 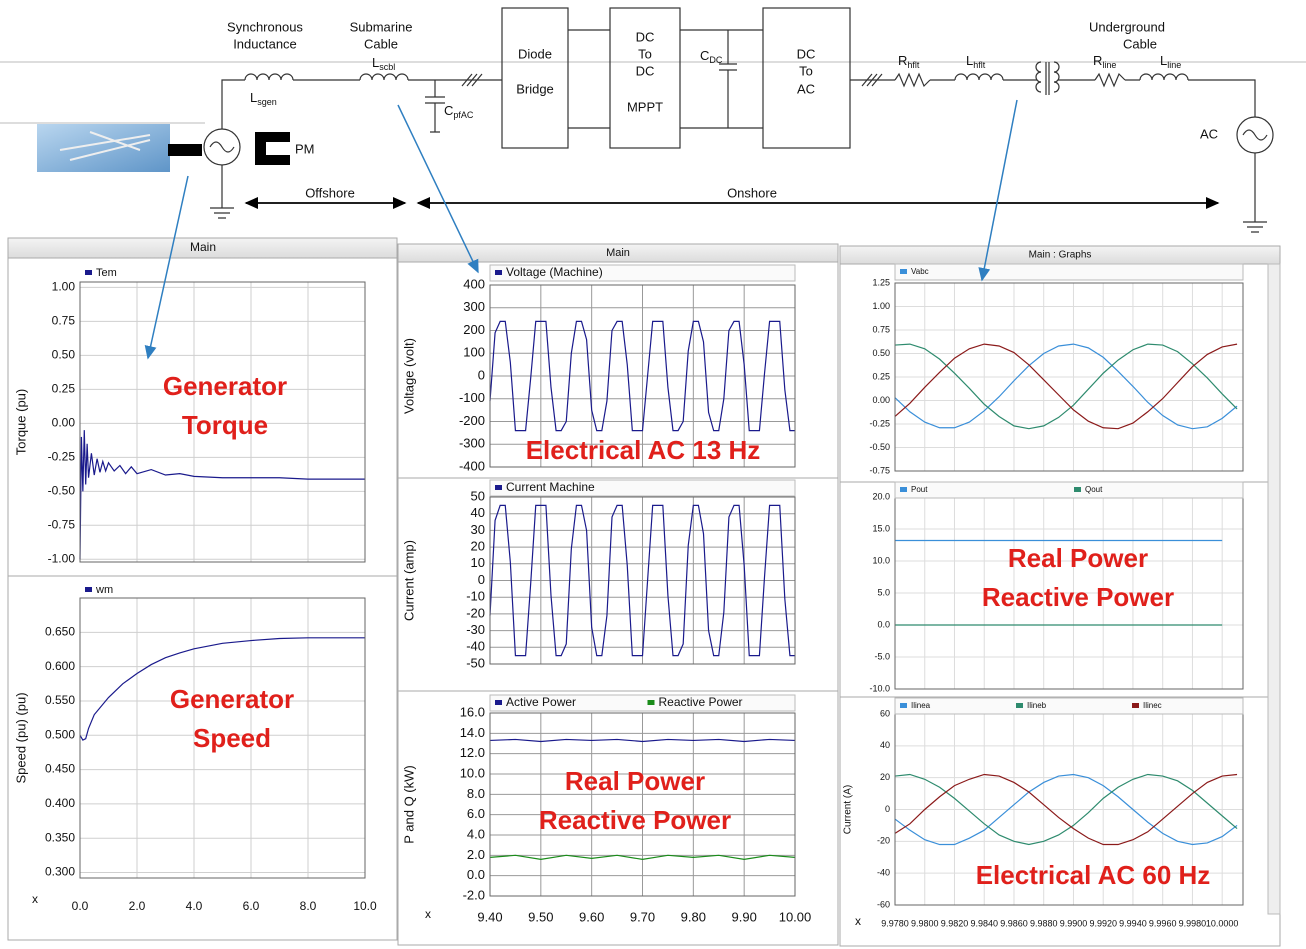 What do you see at coordinates (554, 272) in the screenshot?
I see `legend-label: Voltage (Machine)` at bounding box center [554, 272].